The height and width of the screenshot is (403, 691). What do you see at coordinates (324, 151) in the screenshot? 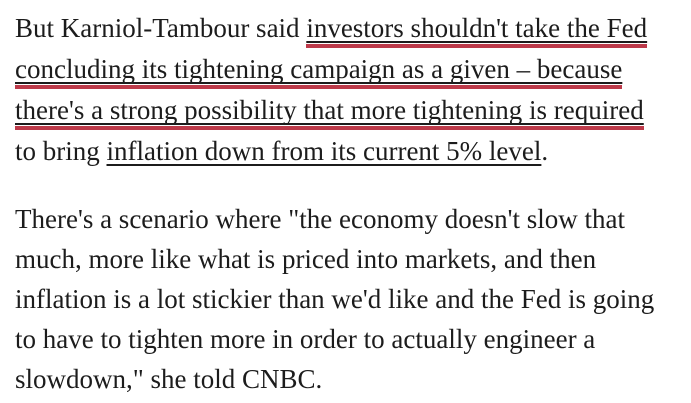
I see `link-inflation-level: inflation down from its current 5% level` at bounding box center [324, 151].